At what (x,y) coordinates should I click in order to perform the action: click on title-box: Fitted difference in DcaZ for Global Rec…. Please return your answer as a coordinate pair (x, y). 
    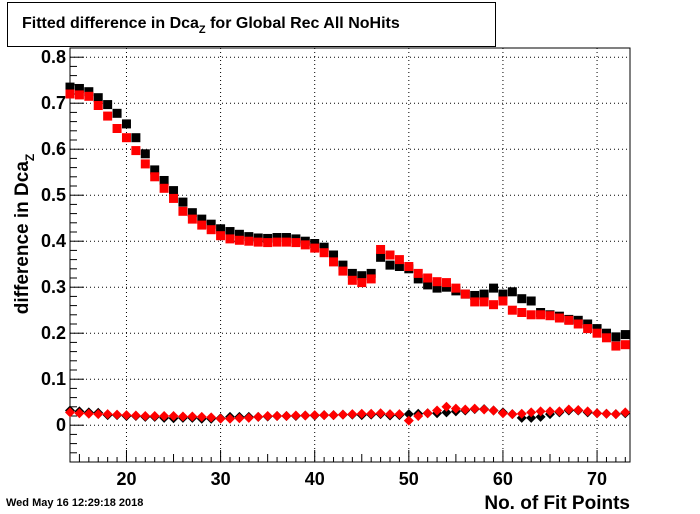
    Looking at the image, I should click on (251, 24).